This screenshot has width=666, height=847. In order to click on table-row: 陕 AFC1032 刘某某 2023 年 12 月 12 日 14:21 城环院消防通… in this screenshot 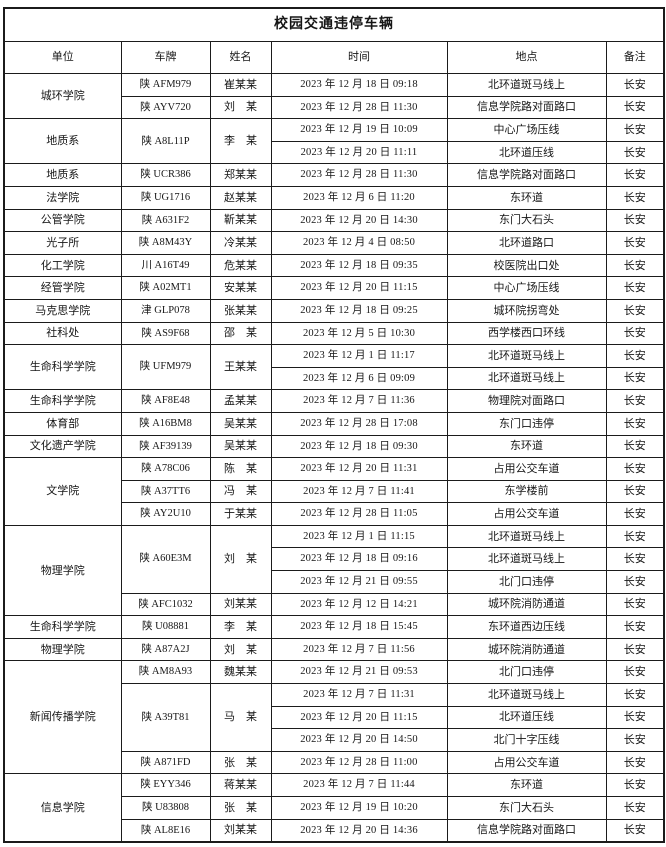, I will do `click(334, 604)`.